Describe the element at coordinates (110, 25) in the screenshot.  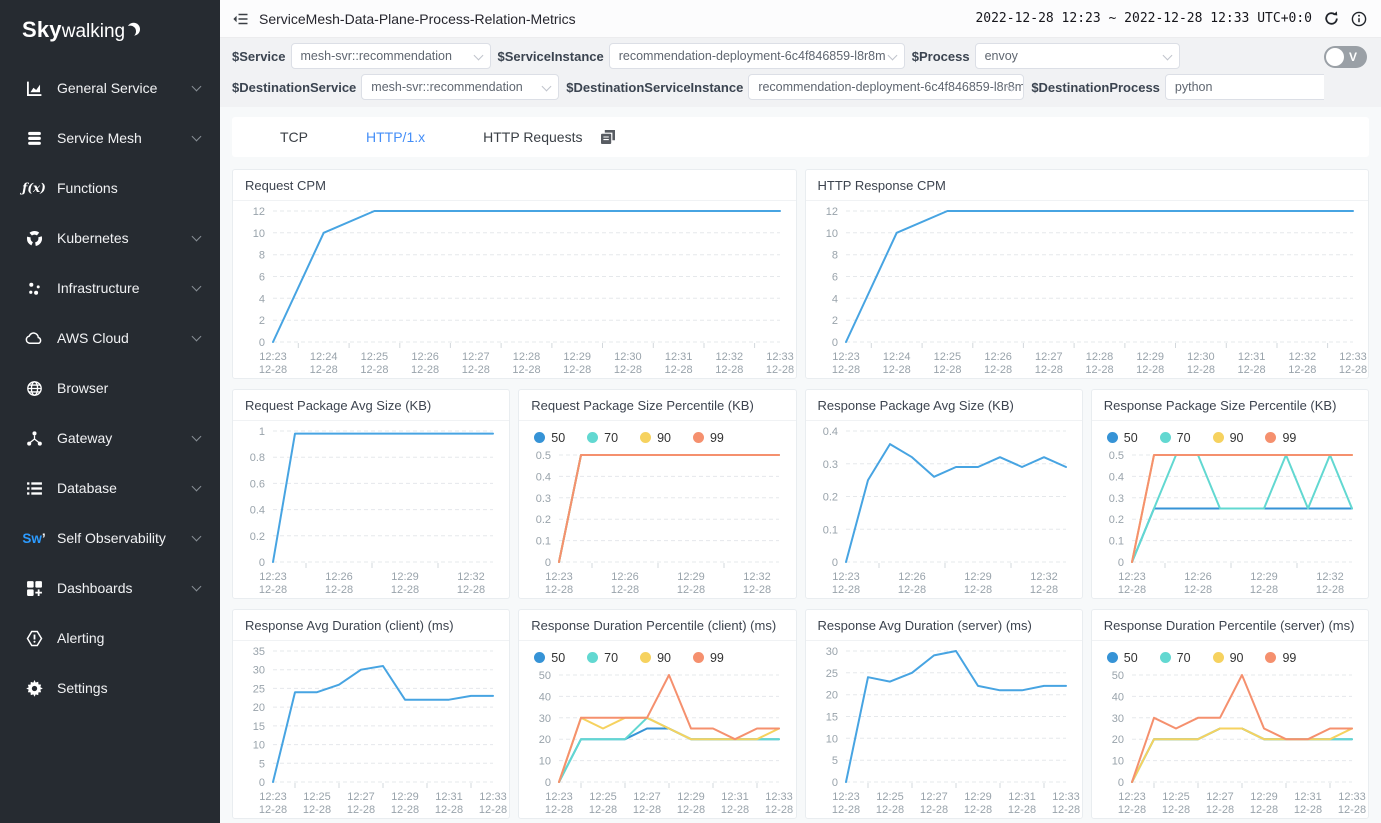
I see `logo: Sky walking` at that location.